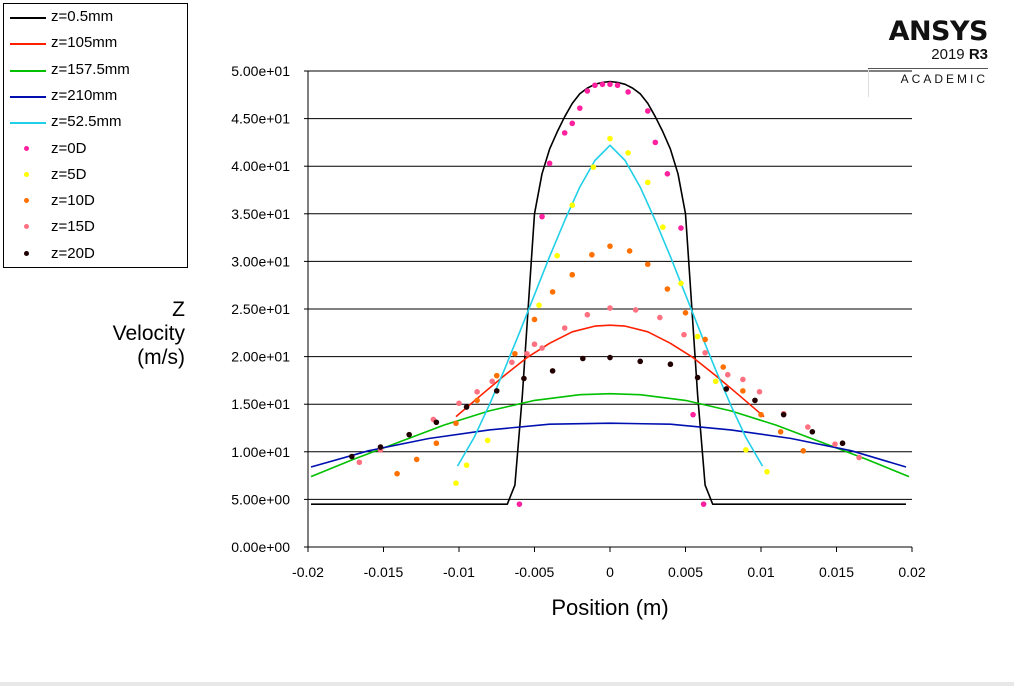 The width and height of the screenshot is (1014, 686). Describe the element at coordinates (260, 309) in the screenshot. I see `y-tick-label: 2.50e+01` at that location.